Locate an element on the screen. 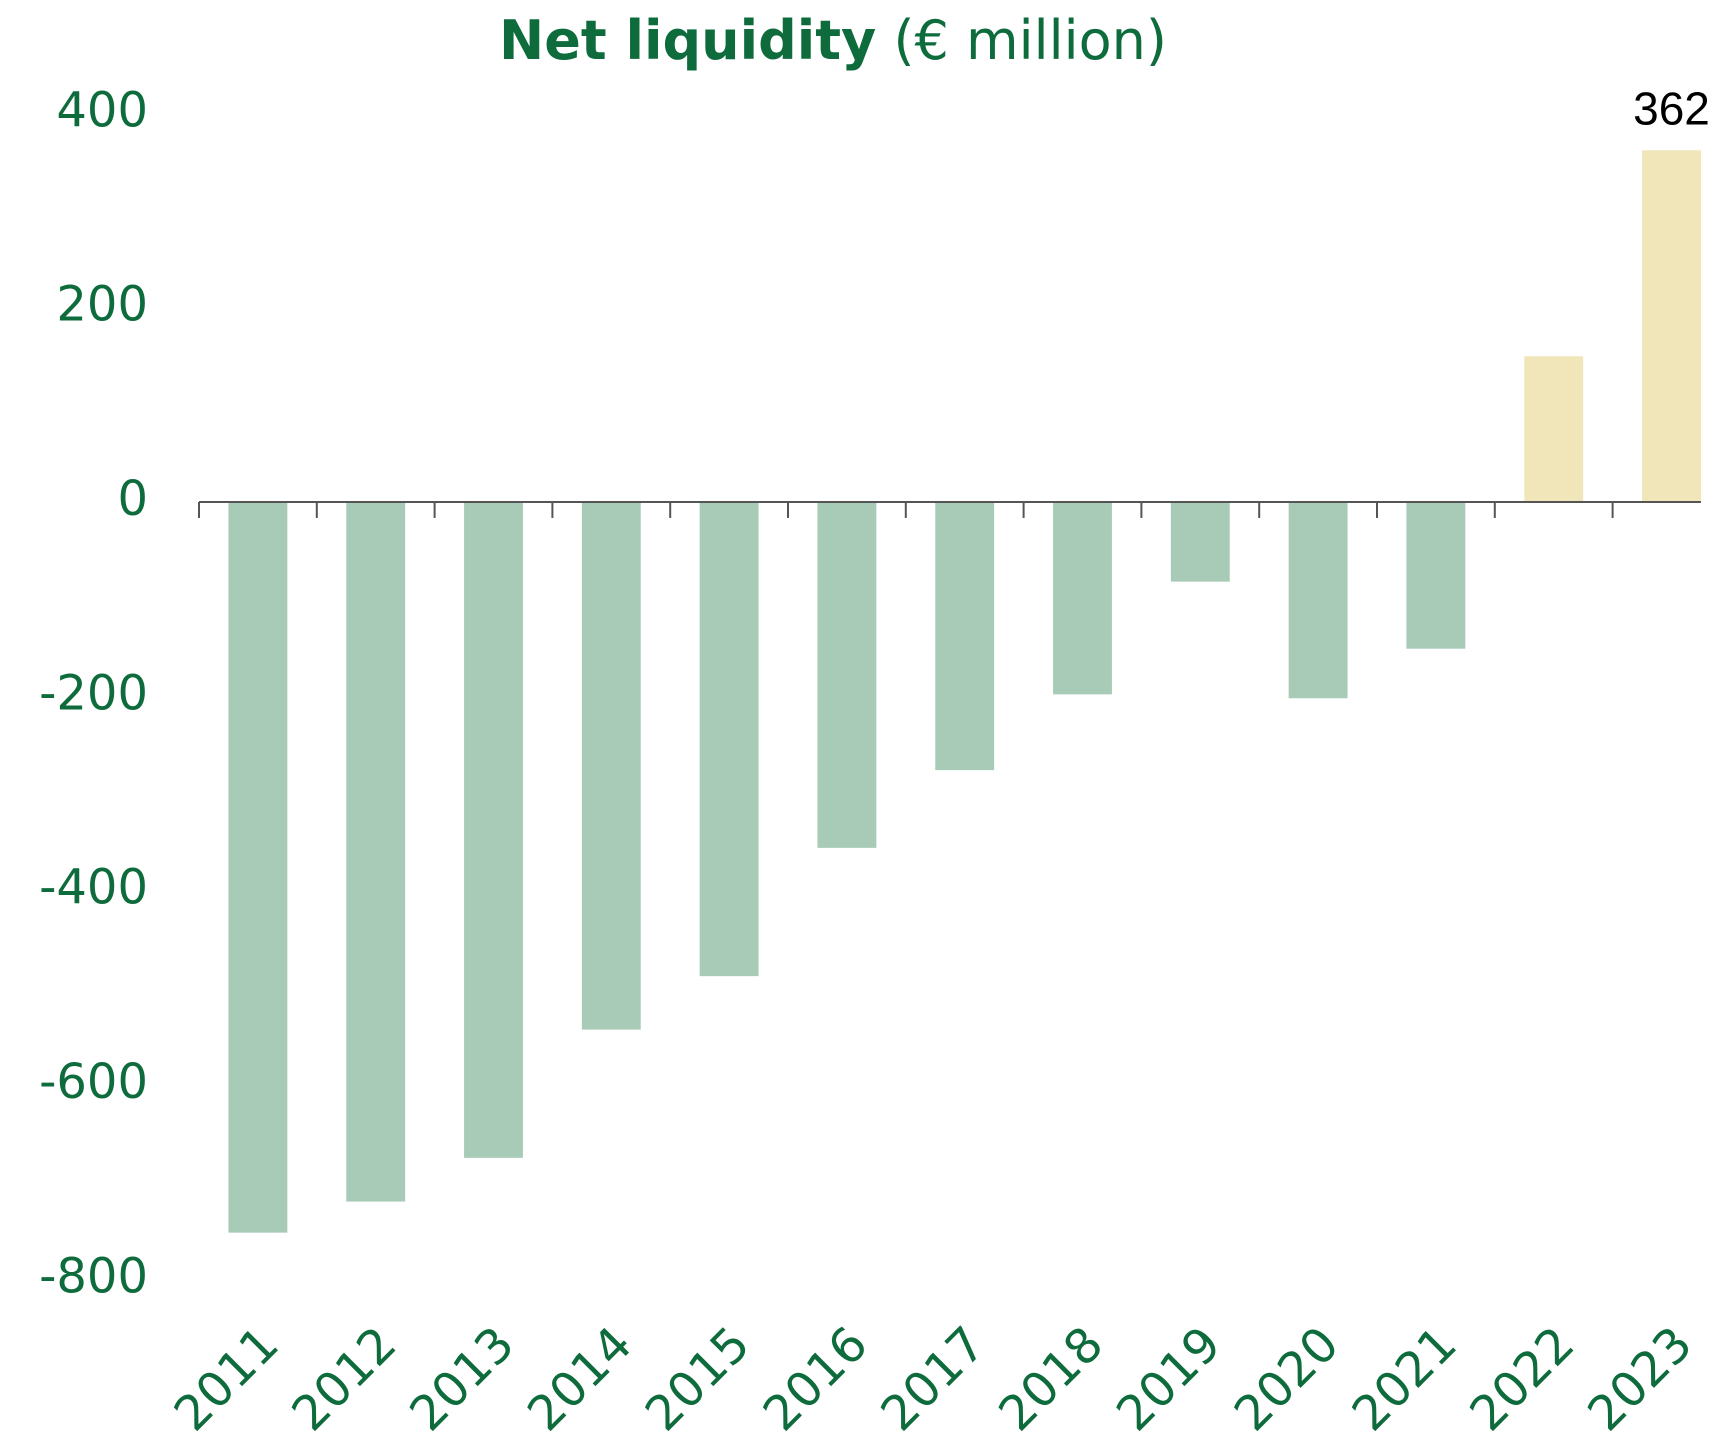 The width and height of the screenshot is (1725, 1446). x-tick-label: 2020 is located at coordinates (1287, 1379).